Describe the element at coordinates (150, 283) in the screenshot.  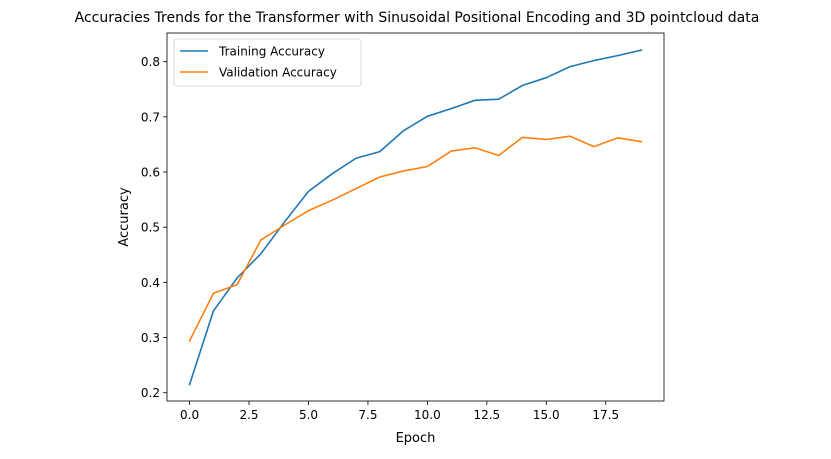
I see `y-tick-label: 0.4` at that location.